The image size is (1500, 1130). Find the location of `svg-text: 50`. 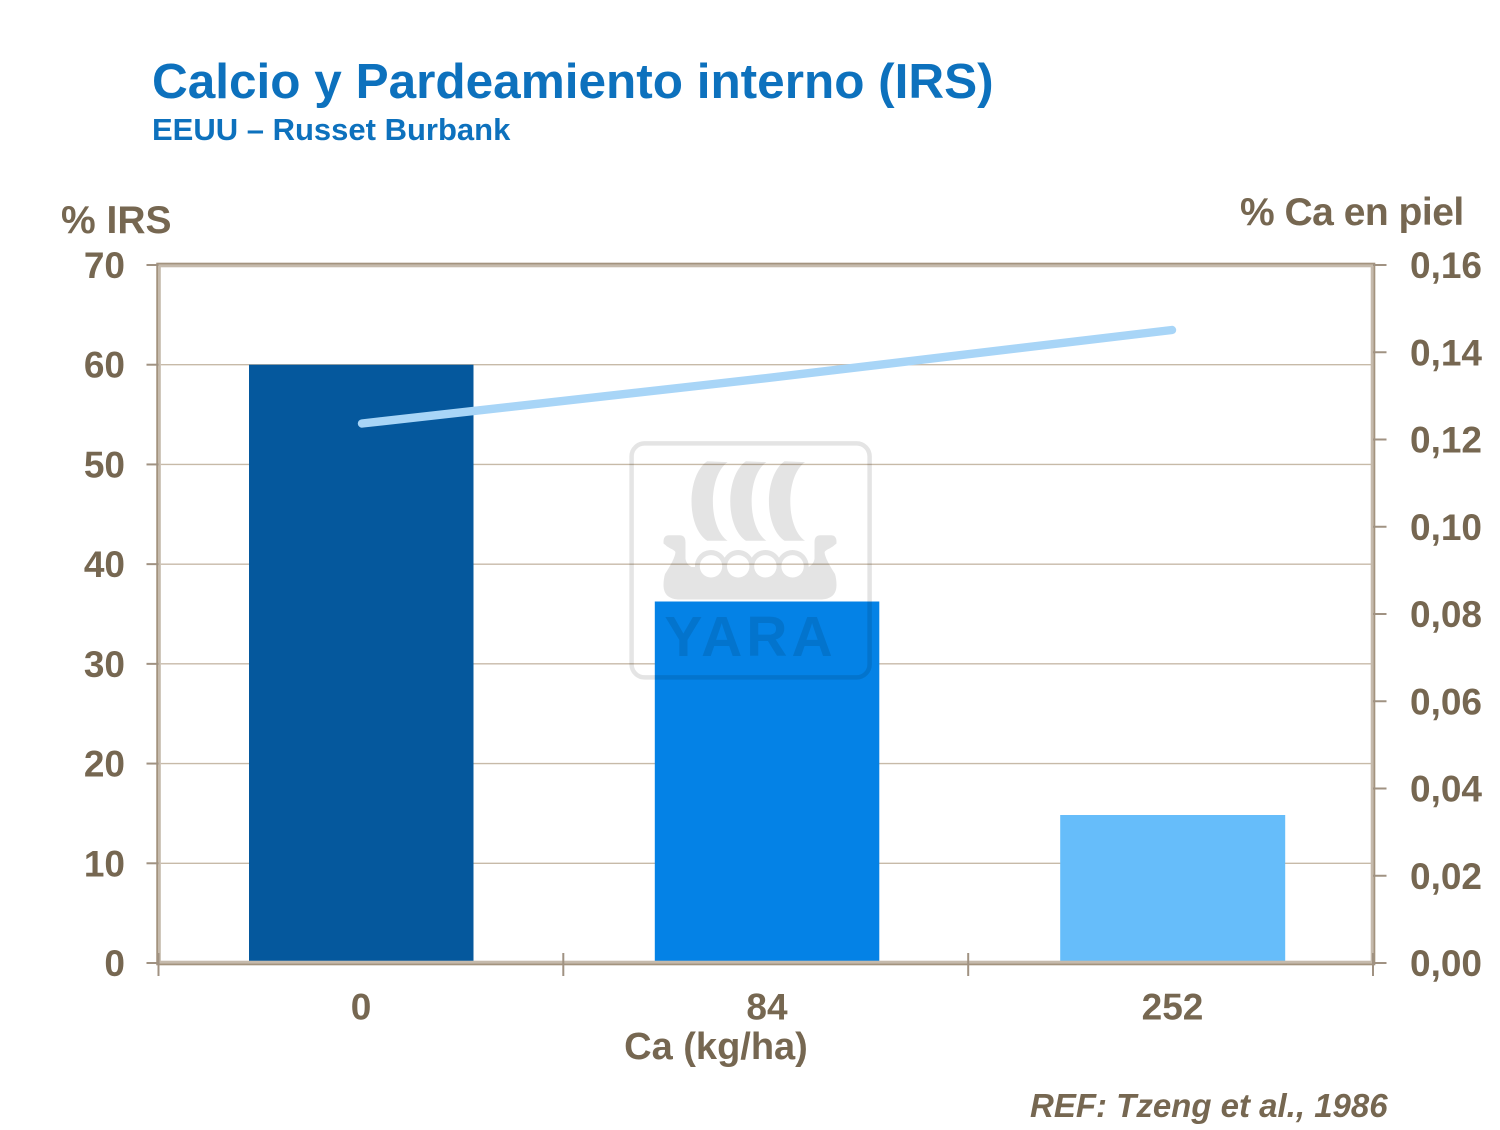

svg-text: 50 is located at coordinates (104, 464).